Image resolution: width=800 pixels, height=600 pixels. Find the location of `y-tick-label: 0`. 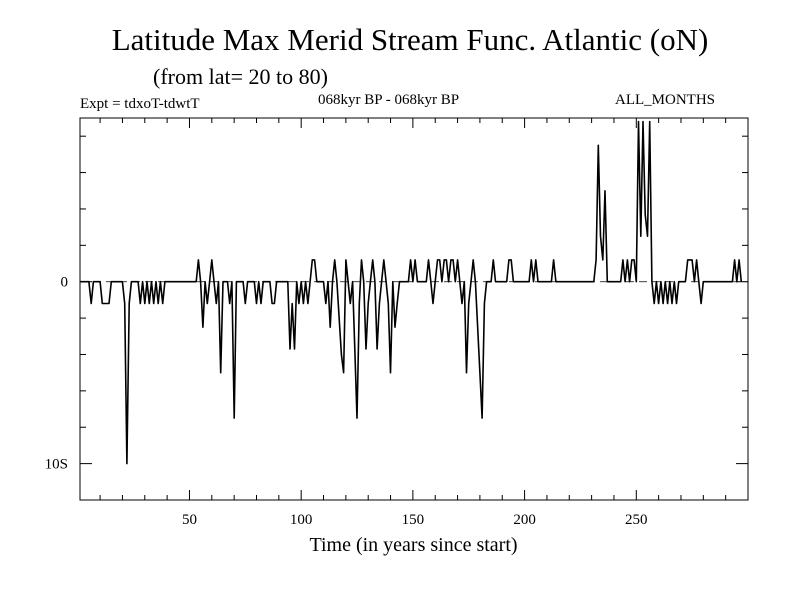

y-tick-label: 0 is located at coordinates (65, 283).